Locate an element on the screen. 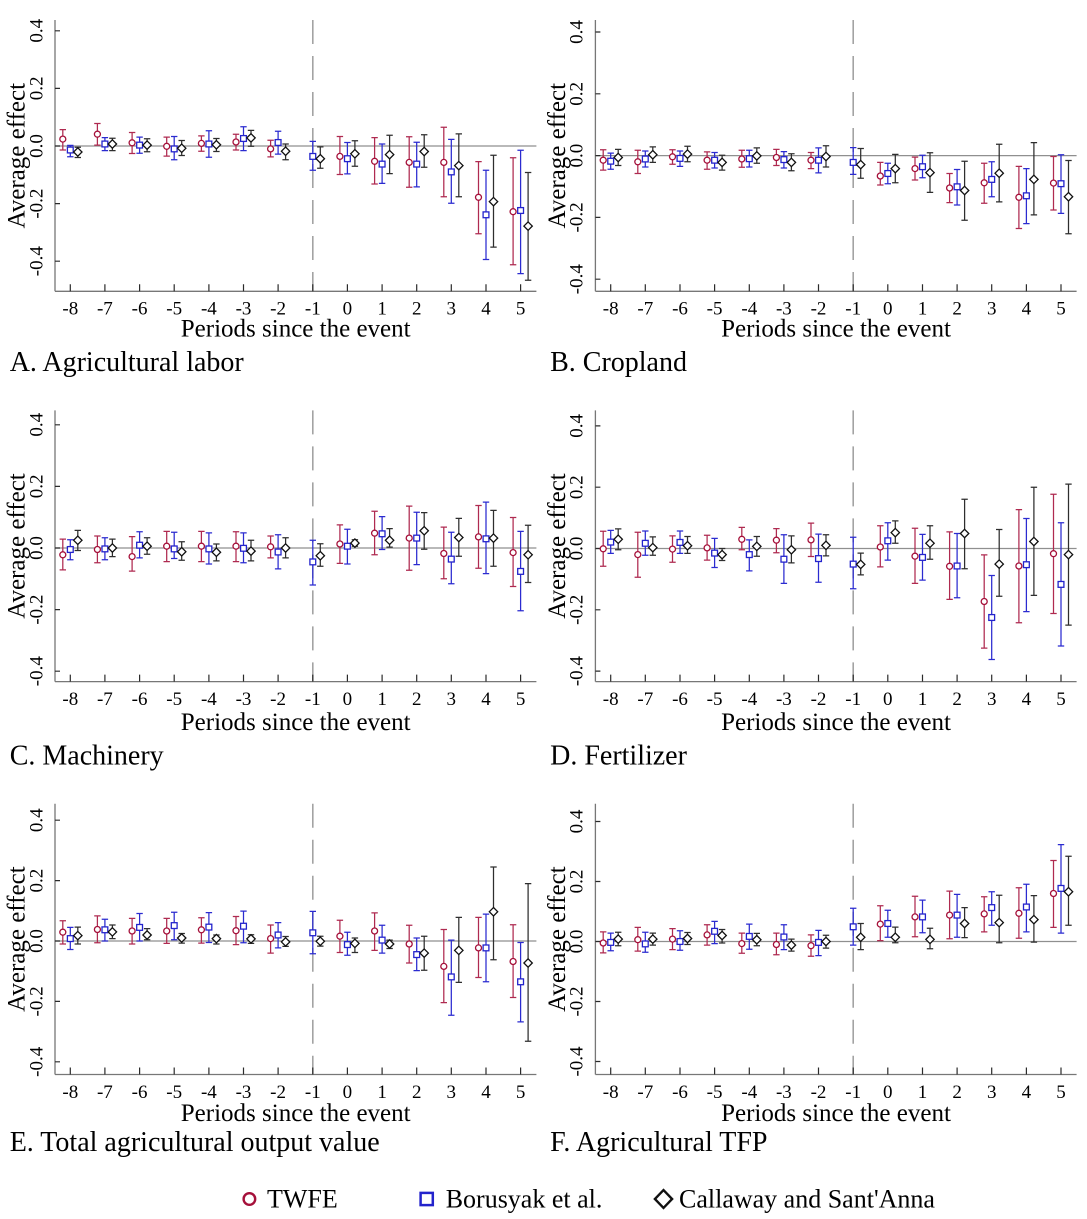 Image resolution: width=1087 pixels, height=1219 pixels. svg-text: B. Cropland is located at coordinates (618, 362).